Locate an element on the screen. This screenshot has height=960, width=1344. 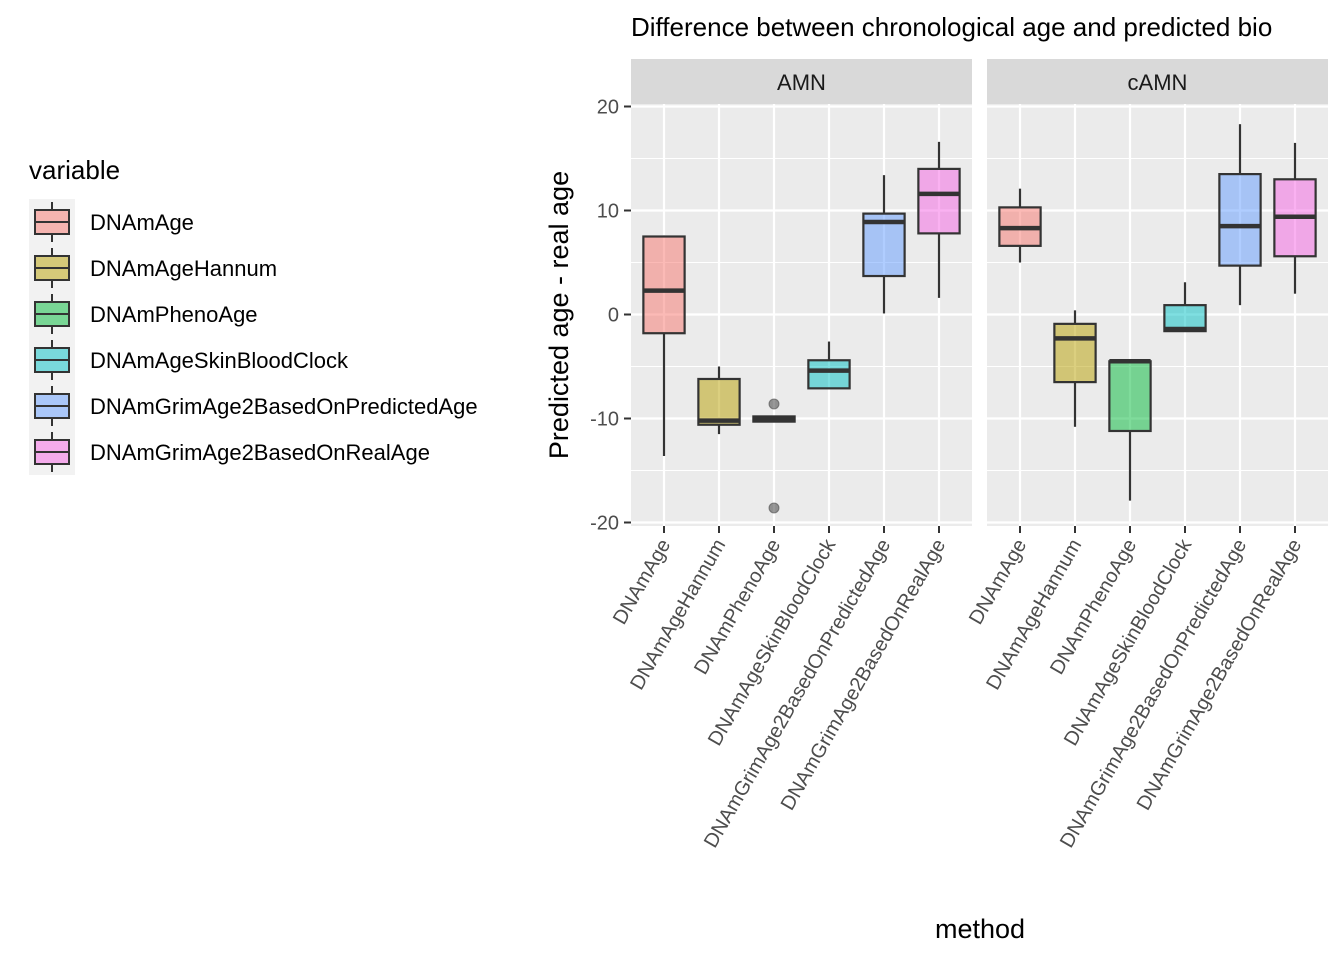
legend-item-dnamageskinbloodclock: DNAmAgeSkinBloodClock is located at coordinates (189, 360).